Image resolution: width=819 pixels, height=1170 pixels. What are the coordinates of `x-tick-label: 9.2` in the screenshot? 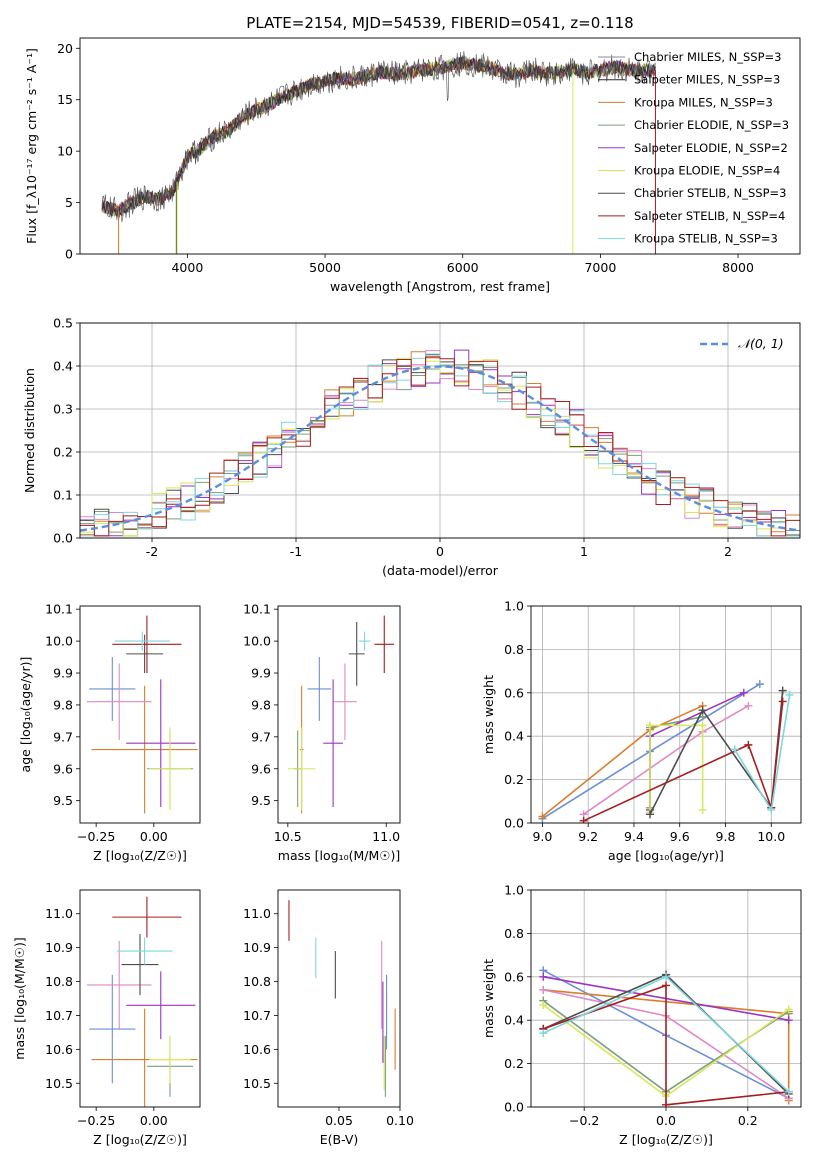 It's located at (588, 836).